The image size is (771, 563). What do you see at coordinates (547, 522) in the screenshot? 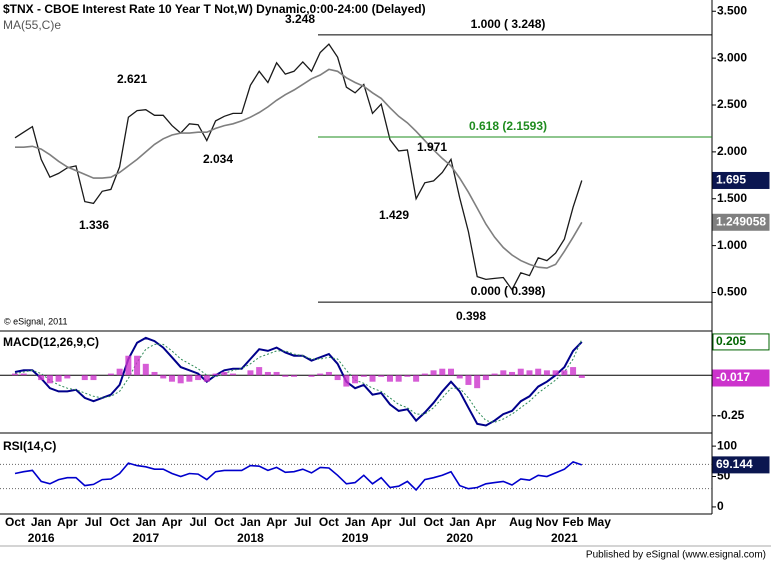
I see `x-tick-label: Nov` at bounding box center [547, 522].